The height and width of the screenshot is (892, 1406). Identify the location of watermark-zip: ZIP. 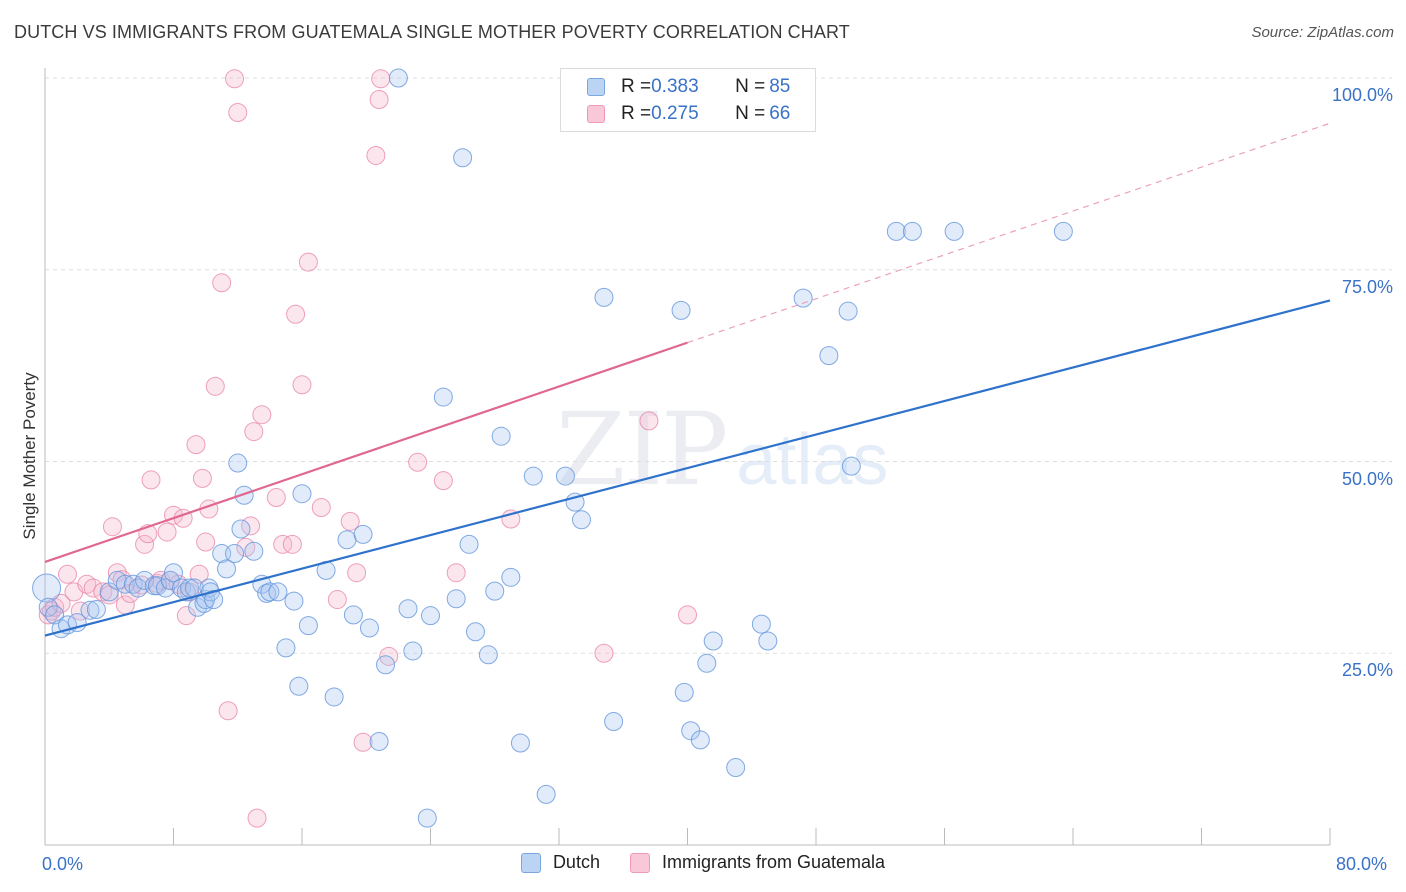
(642, 449).